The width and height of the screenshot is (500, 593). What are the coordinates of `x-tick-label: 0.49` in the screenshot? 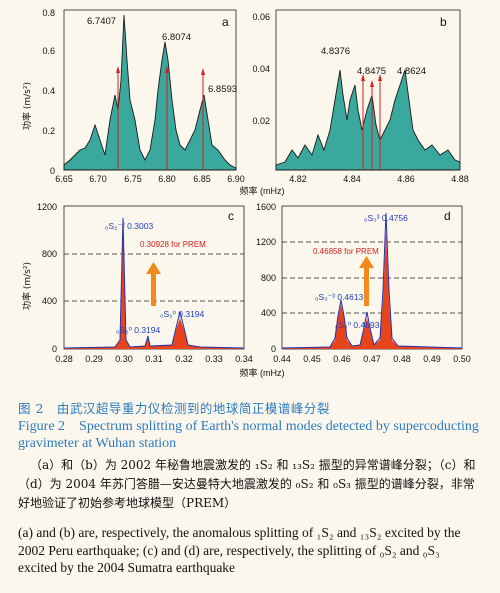 It's located at (432, 359).